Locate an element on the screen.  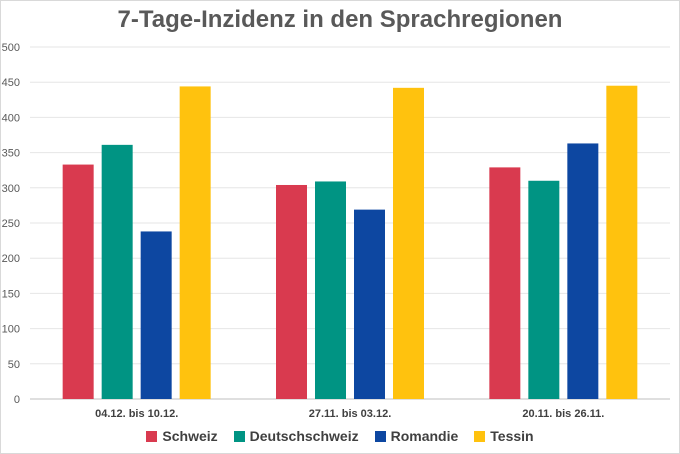
legend-item-tessin: Tessin is located at coordinates (504, 436).